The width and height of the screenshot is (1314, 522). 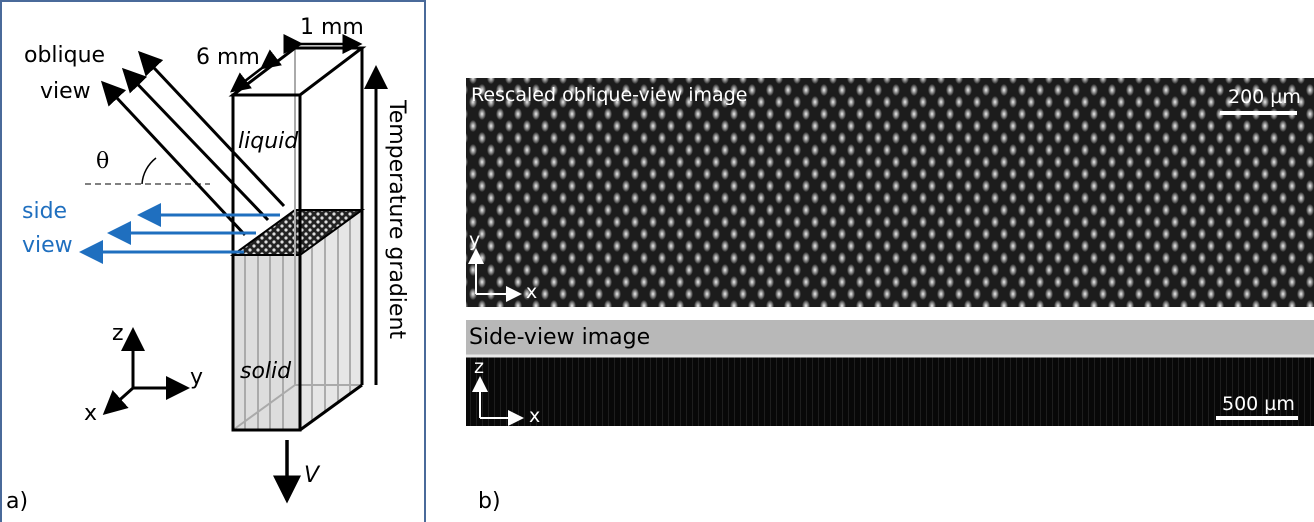 What do you see at coordinates (65, 91) in the screenshot?
I see `oblique-label: view` at bounding box center [65, 91].